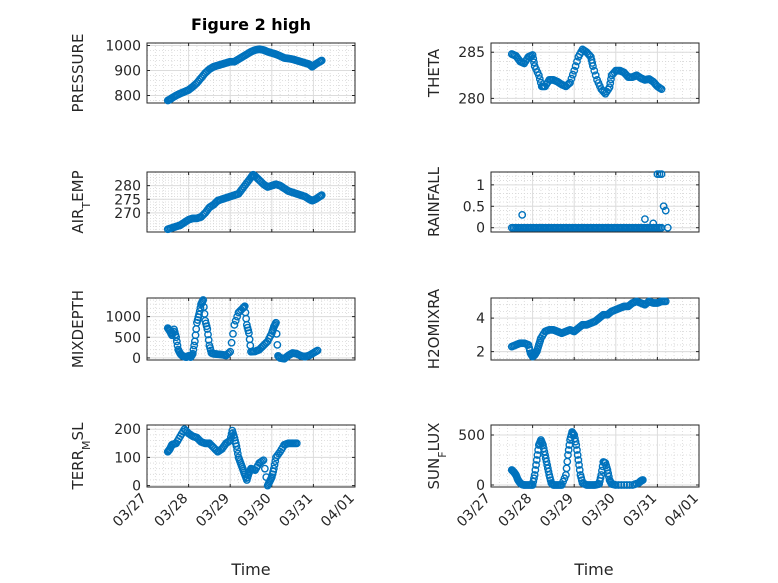  What do you see at coordinates (127, 338) in the screenshot?
I see `y-tick-label: 500` at bounding box center [127, 338].